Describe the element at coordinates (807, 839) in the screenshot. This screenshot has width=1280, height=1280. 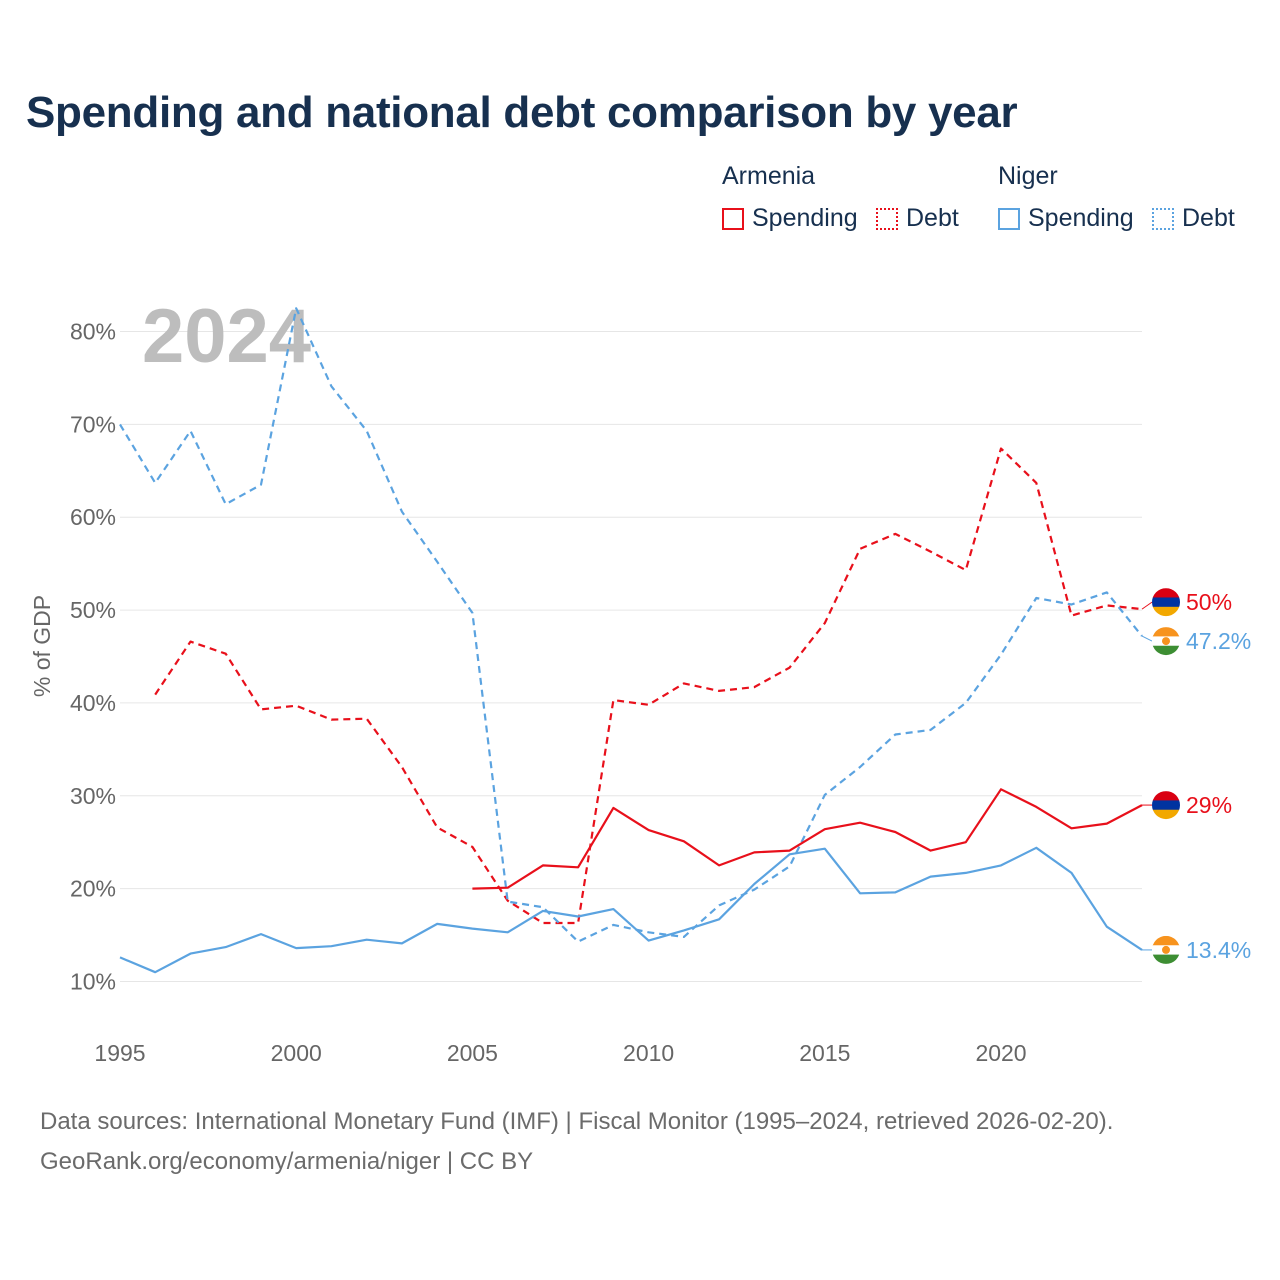
I see `armenia-spending-line` at that location.